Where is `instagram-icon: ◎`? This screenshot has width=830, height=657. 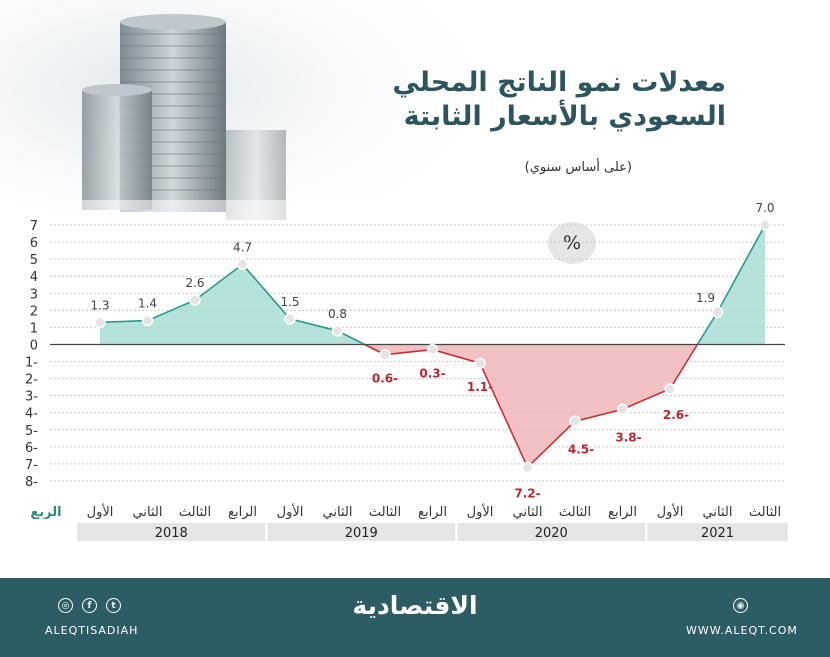
instagram-icon: ◎ is located at coordinates (65, 605).